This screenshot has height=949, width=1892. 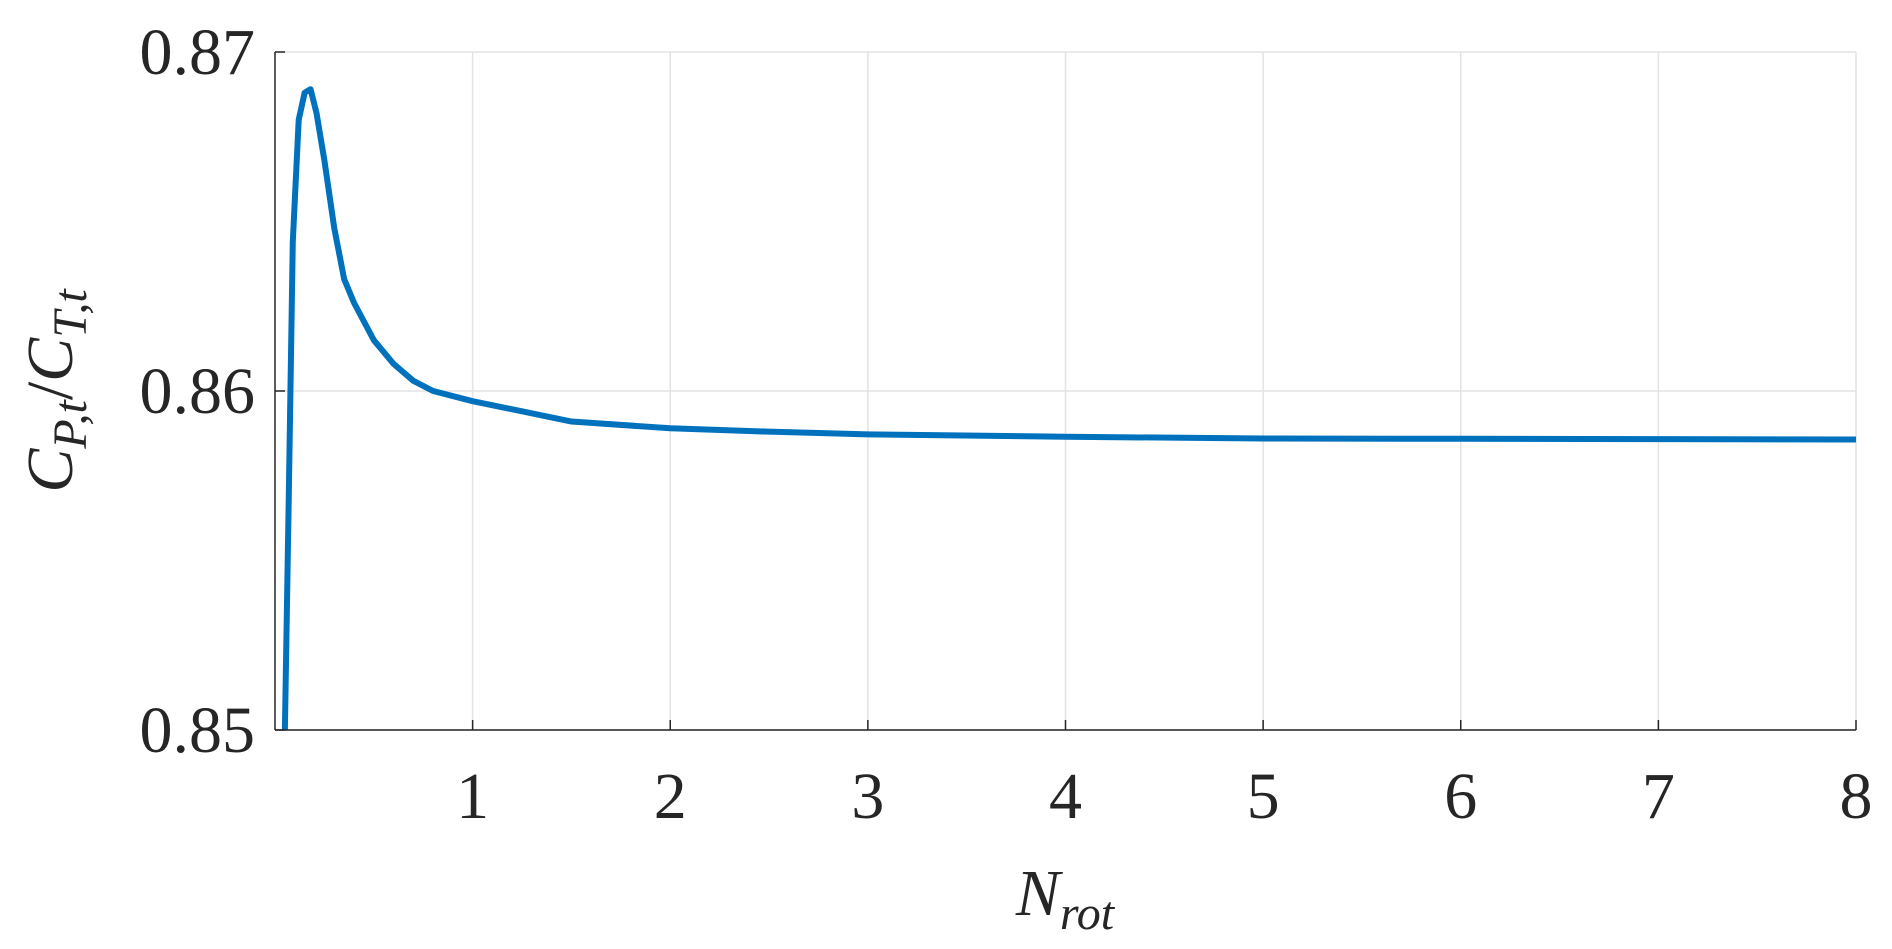 What do you see at coordinates (1039, 893) in the screenshot?
I see `x-label-base: N` at bounding box center [1039, 893].